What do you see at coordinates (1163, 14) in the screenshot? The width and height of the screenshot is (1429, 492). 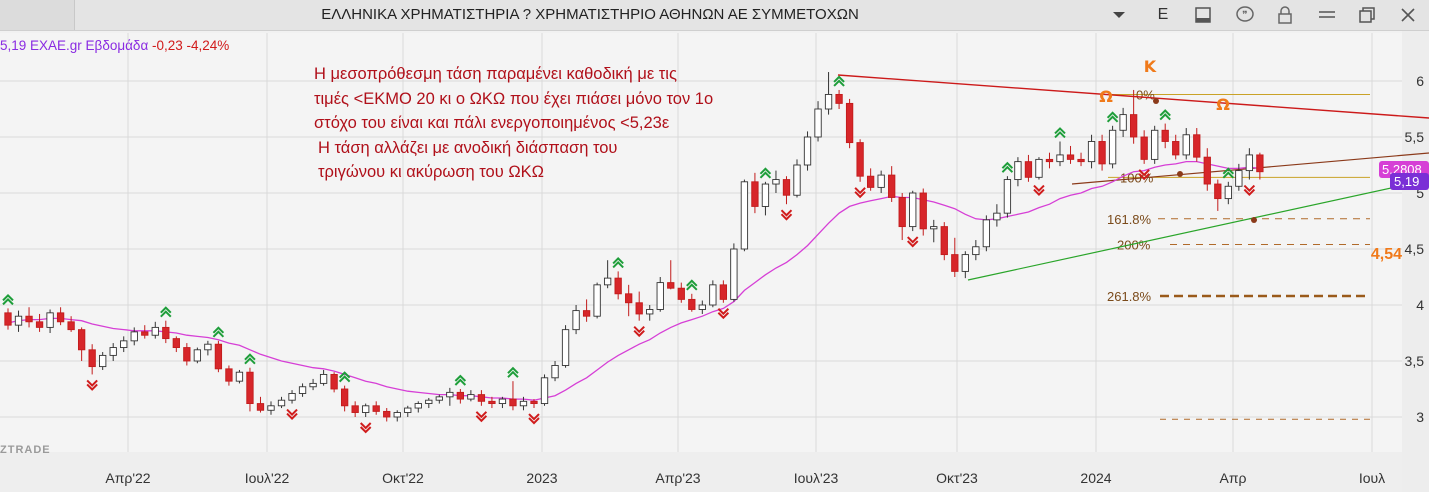 I see `e-button: E` at bounding box center [1163, 14].